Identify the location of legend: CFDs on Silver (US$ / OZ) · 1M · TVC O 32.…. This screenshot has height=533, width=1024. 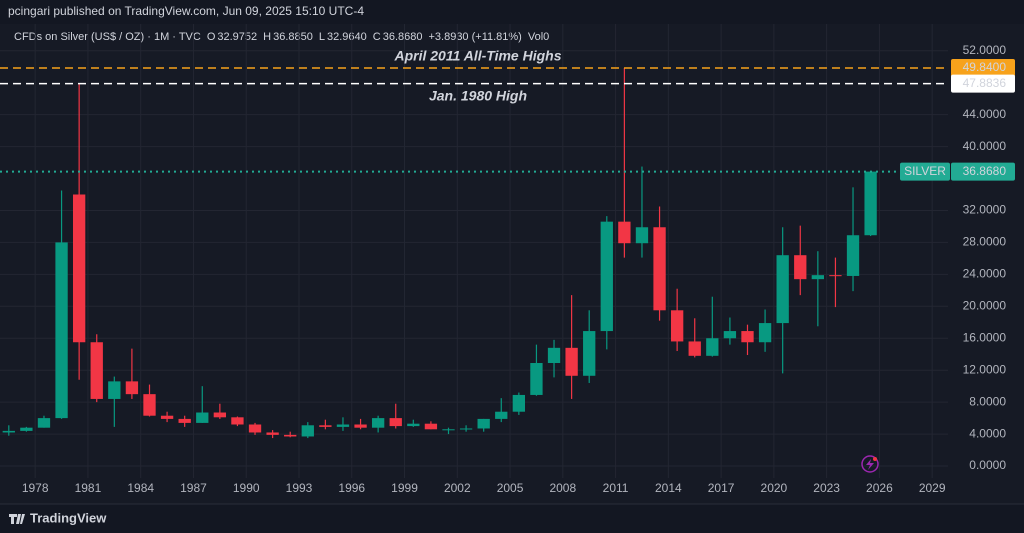
(281, 37).